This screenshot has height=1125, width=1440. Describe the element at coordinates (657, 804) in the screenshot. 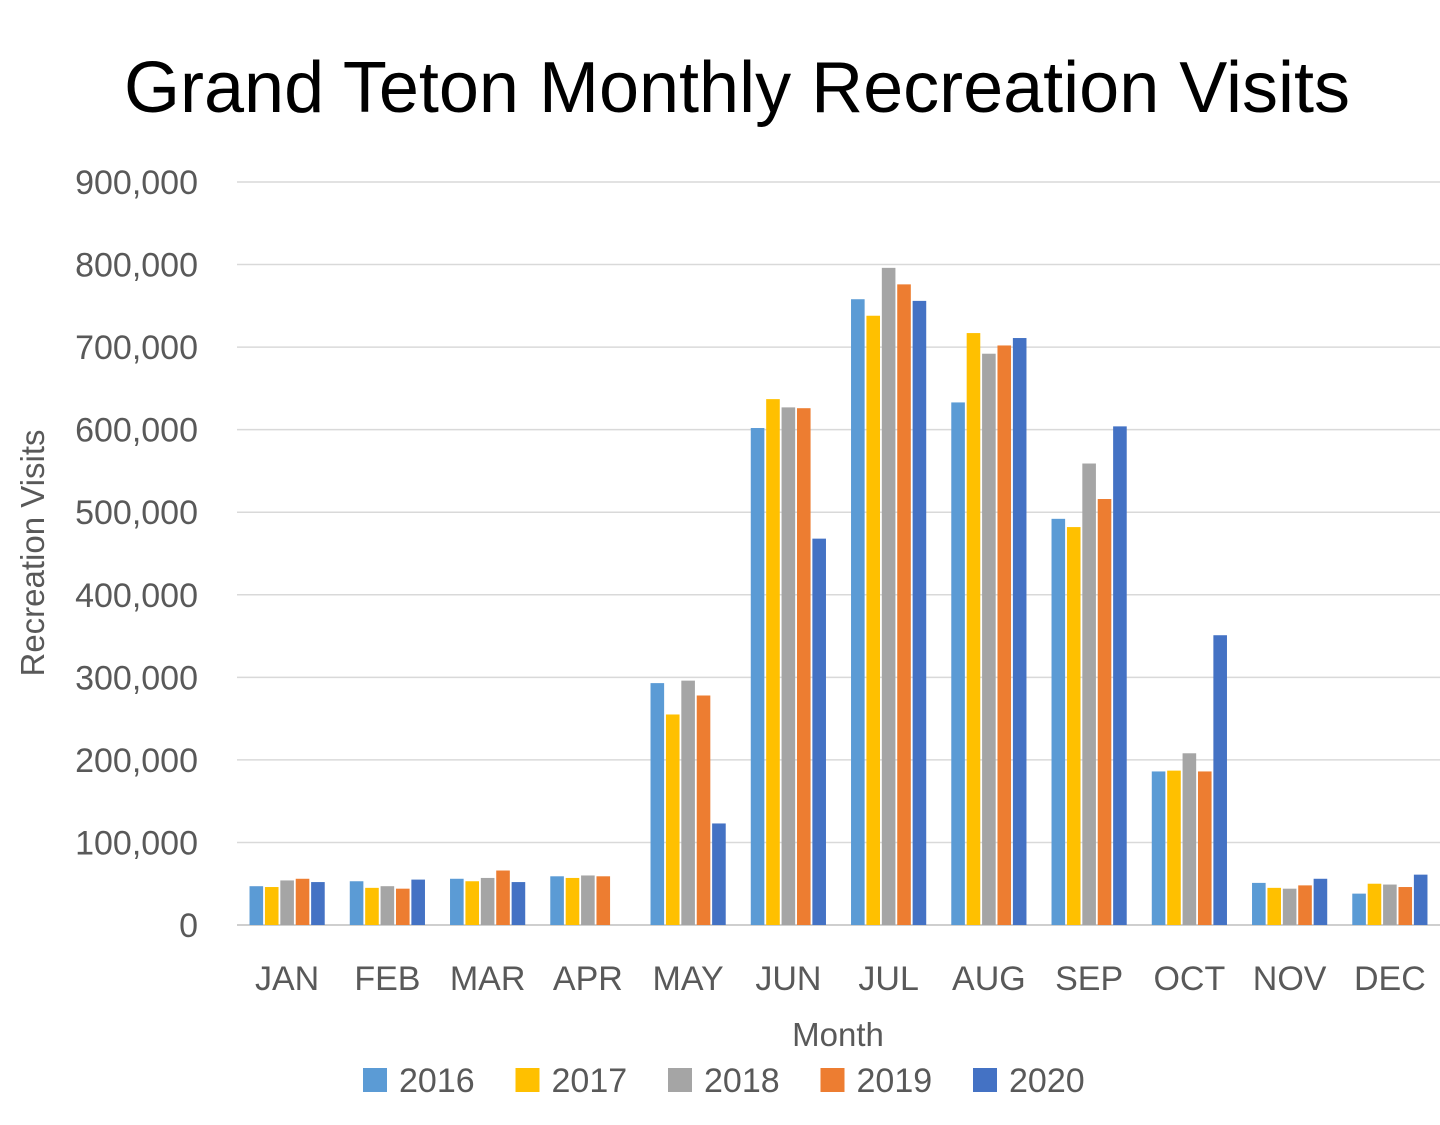

I see `bar-may-2016` at that location.